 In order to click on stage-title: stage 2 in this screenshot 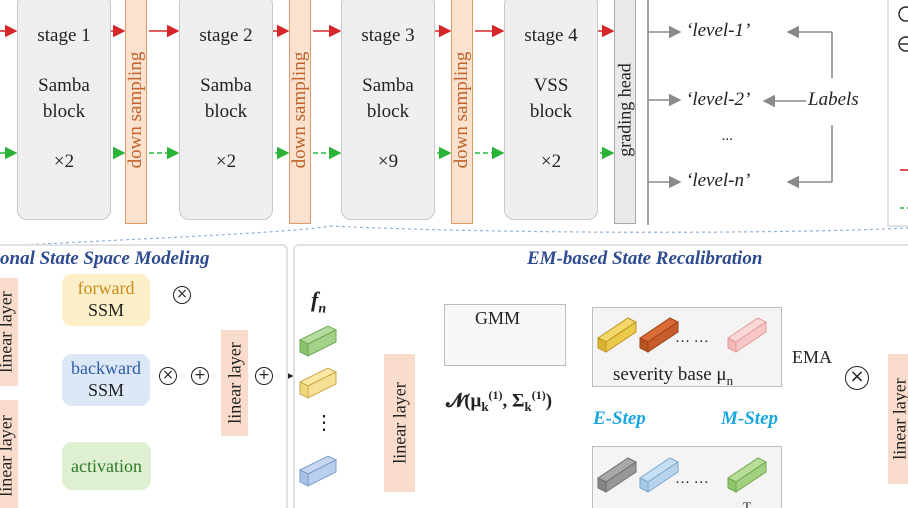, I will do `click(226, 35)`.